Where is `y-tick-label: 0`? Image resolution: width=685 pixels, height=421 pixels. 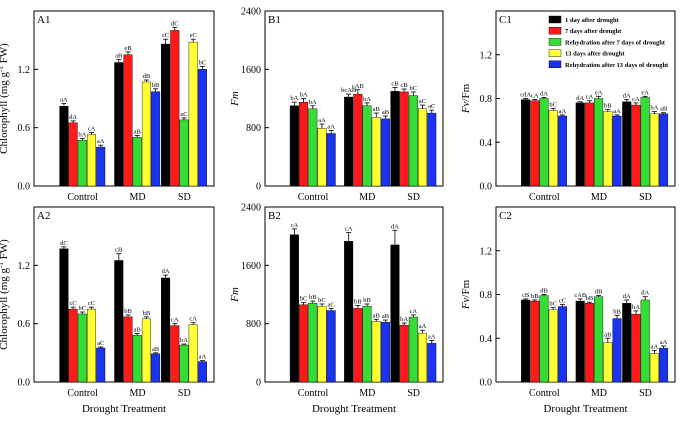
y-tick-label: 0 is located at coordinates (258, 187).